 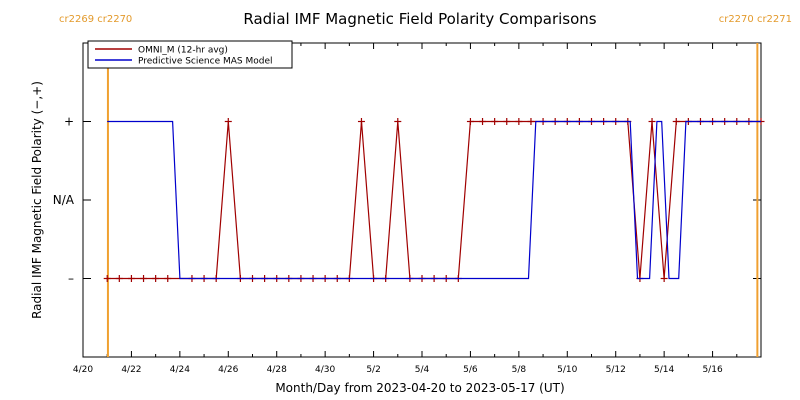 I want to click on x-tick-label: 4/28, so click(x=277, y=370).